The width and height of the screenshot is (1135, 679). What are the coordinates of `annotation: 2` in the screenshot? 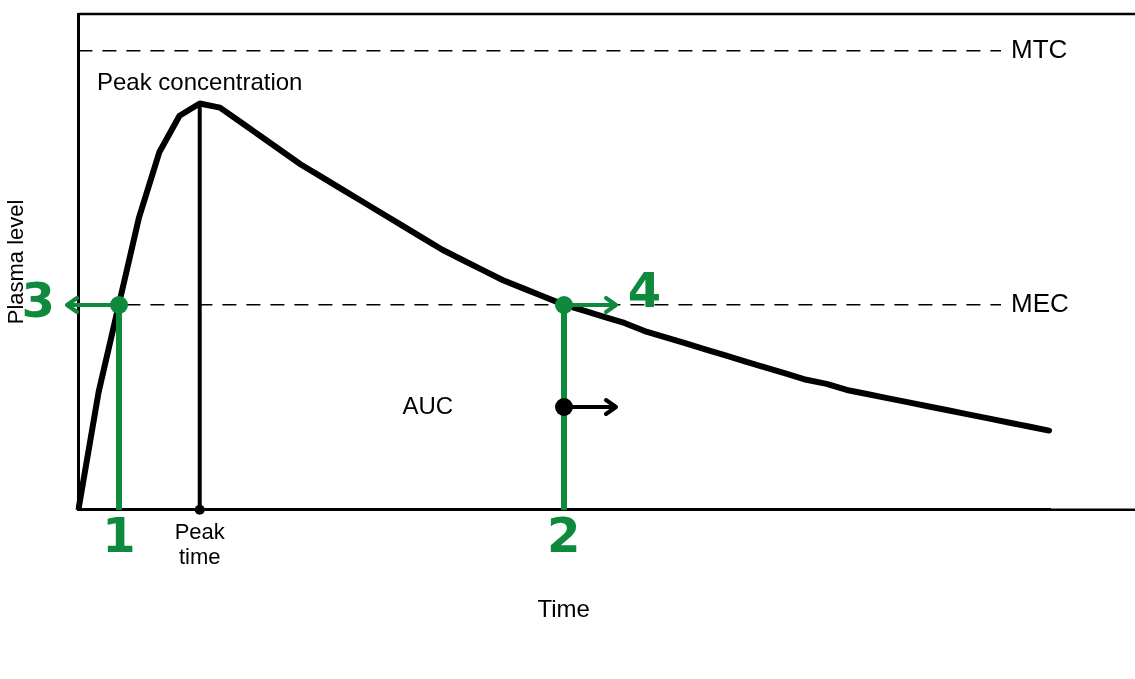 It's located at (564, 535).